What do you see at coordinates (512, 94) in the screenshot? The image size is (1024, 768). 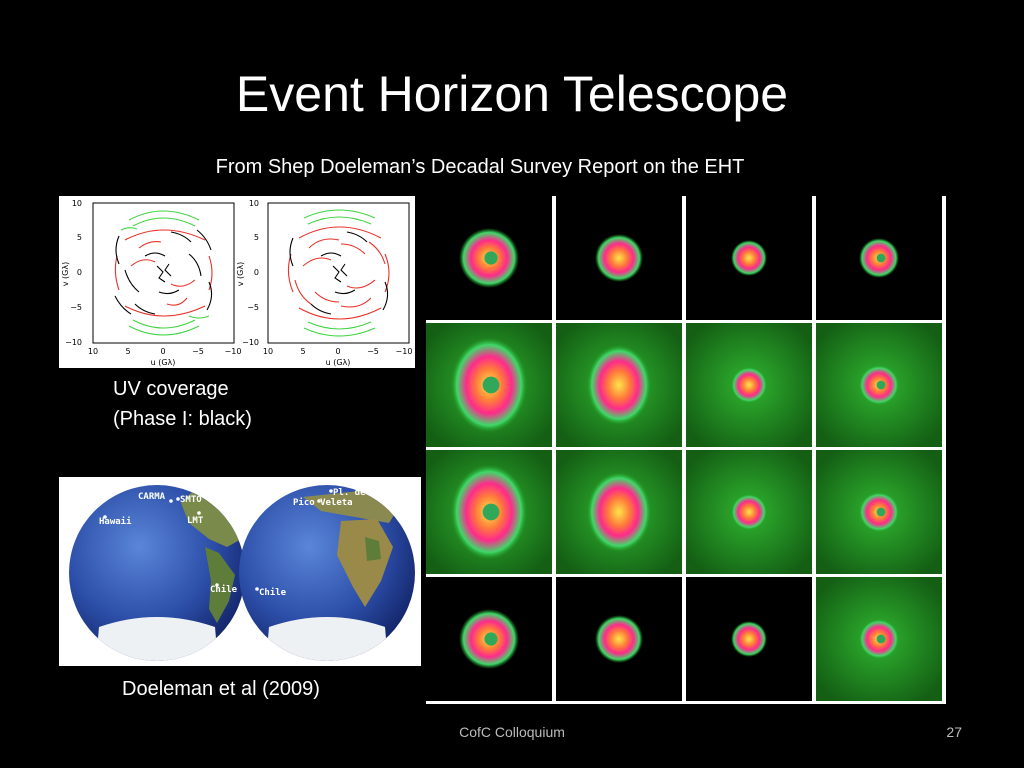 I see `slide-title: Event Horizon Telescope` at bounding box center [512, 94].